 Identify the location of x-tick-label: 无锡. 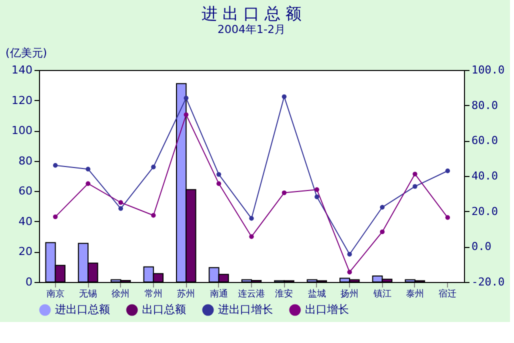
(88, 294).